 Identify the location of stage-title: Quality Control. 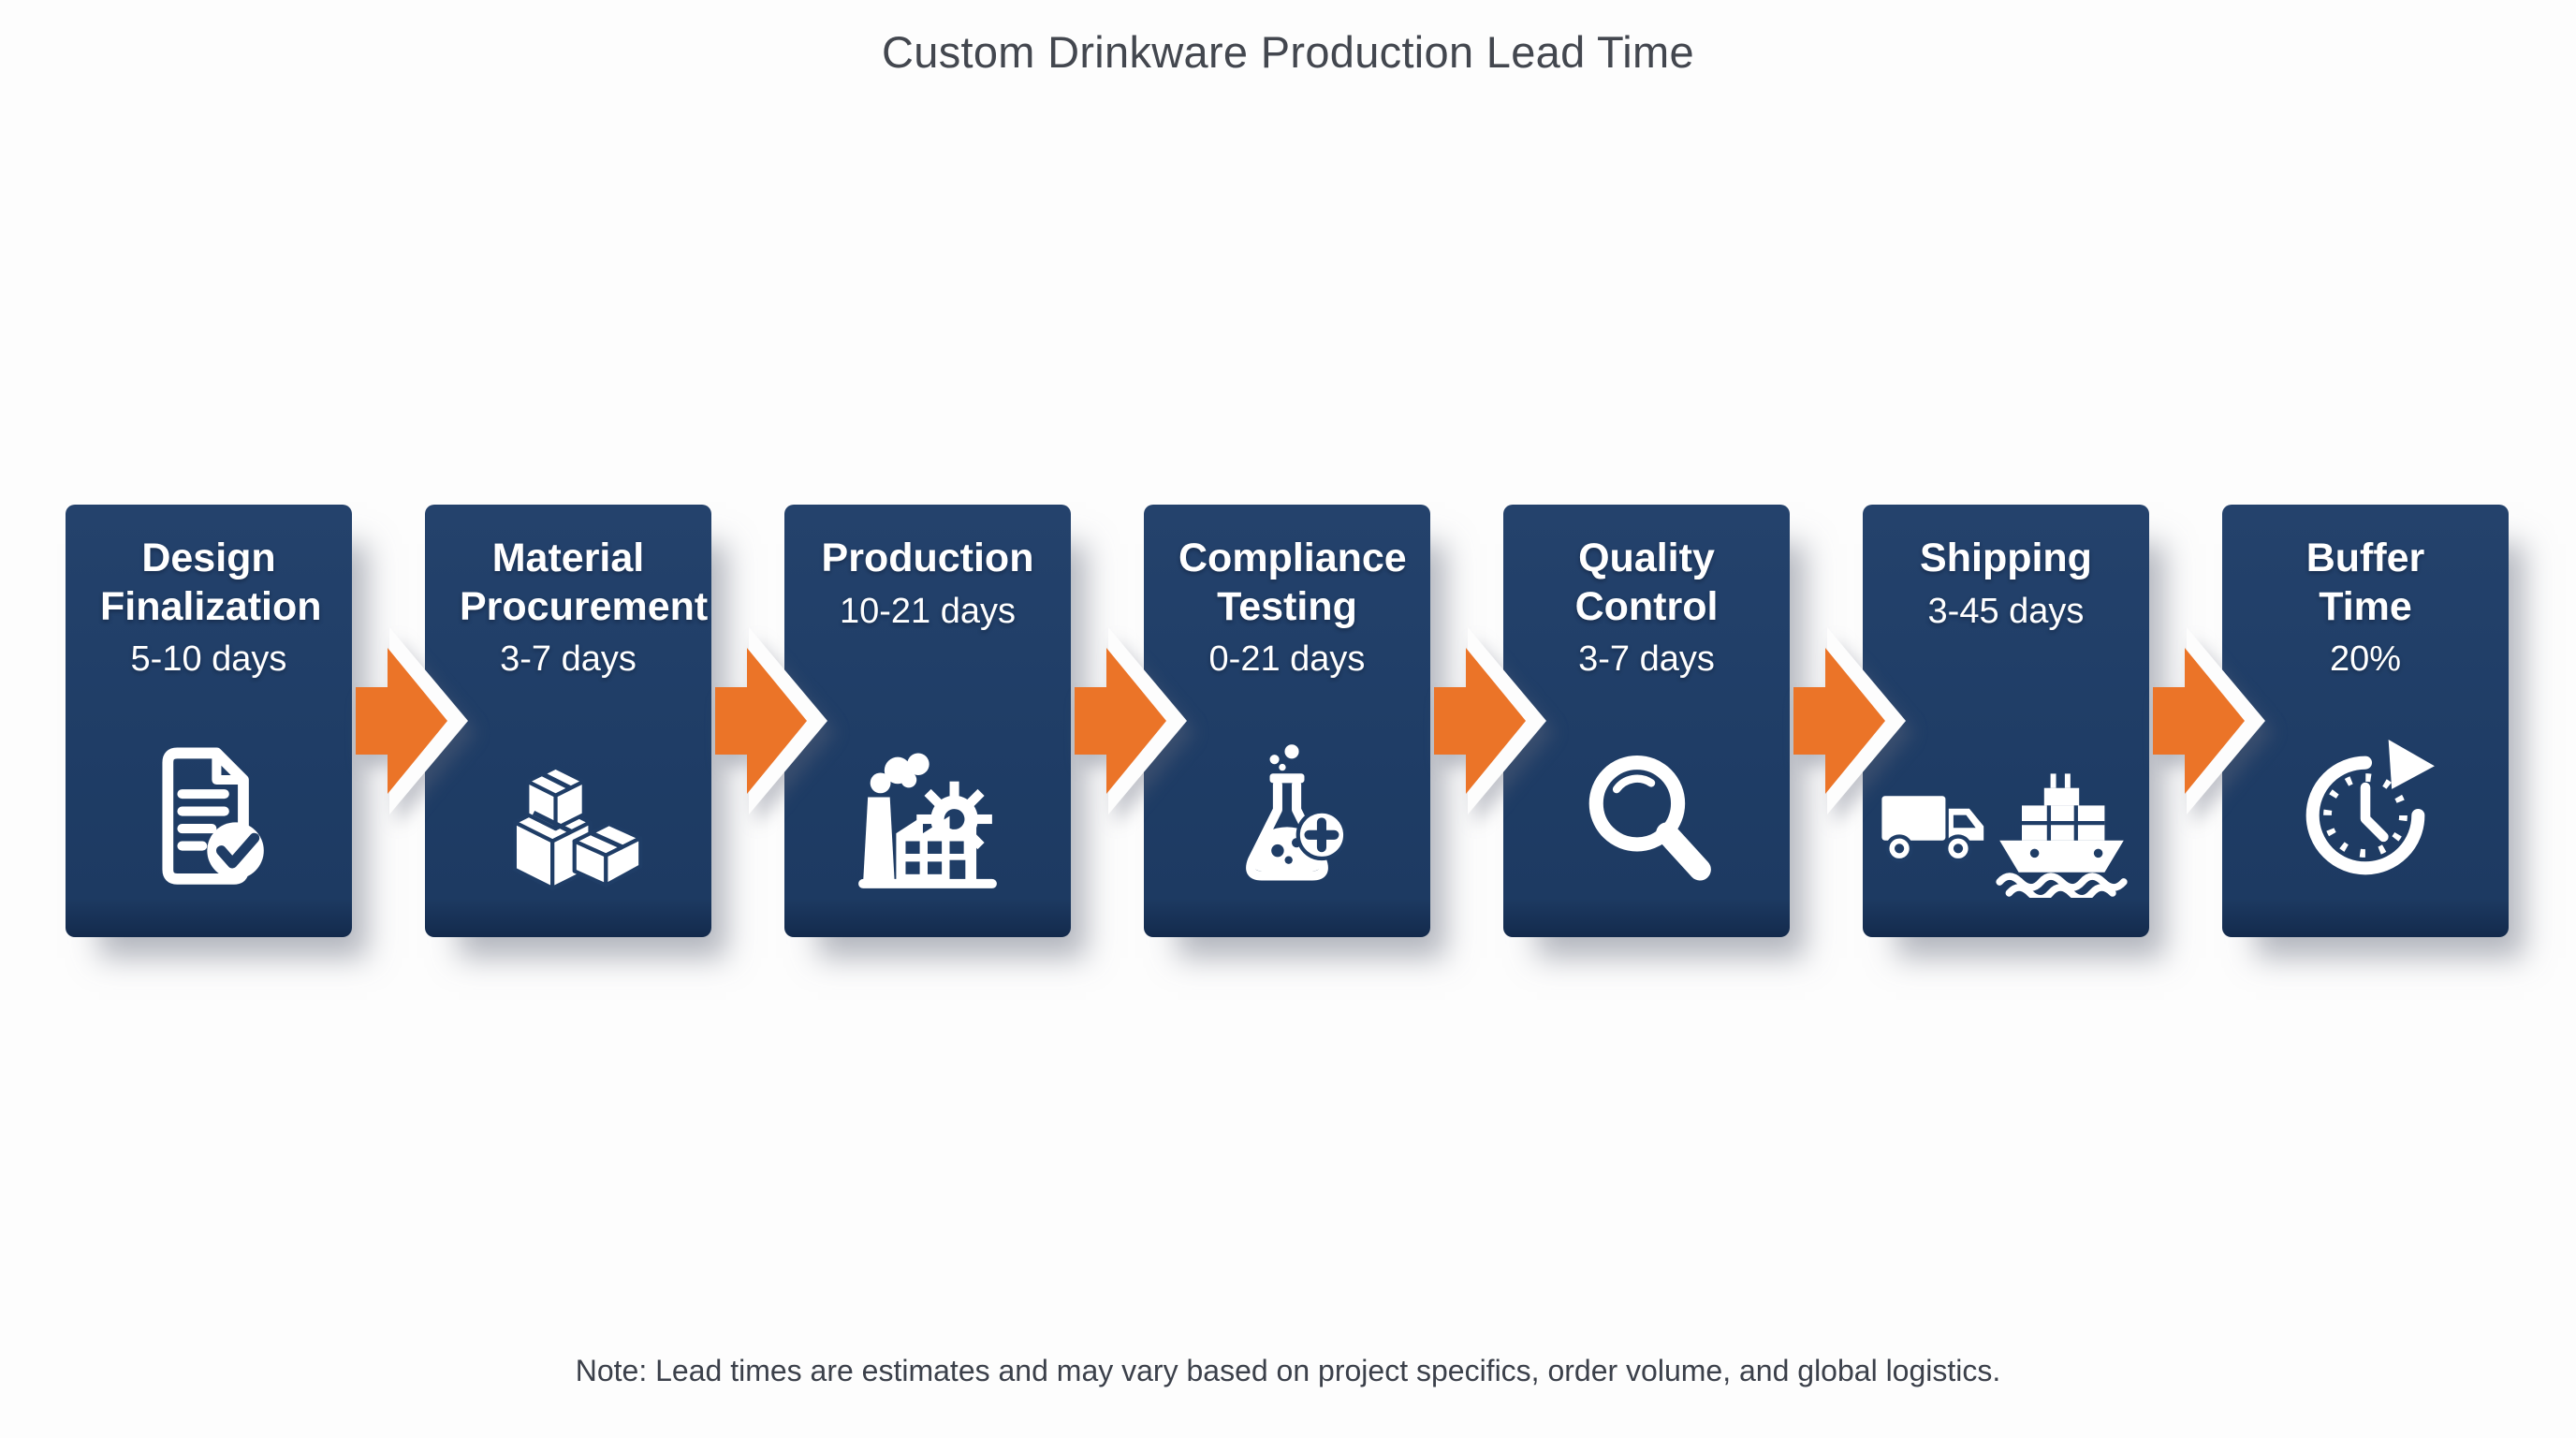
(1646, 582).